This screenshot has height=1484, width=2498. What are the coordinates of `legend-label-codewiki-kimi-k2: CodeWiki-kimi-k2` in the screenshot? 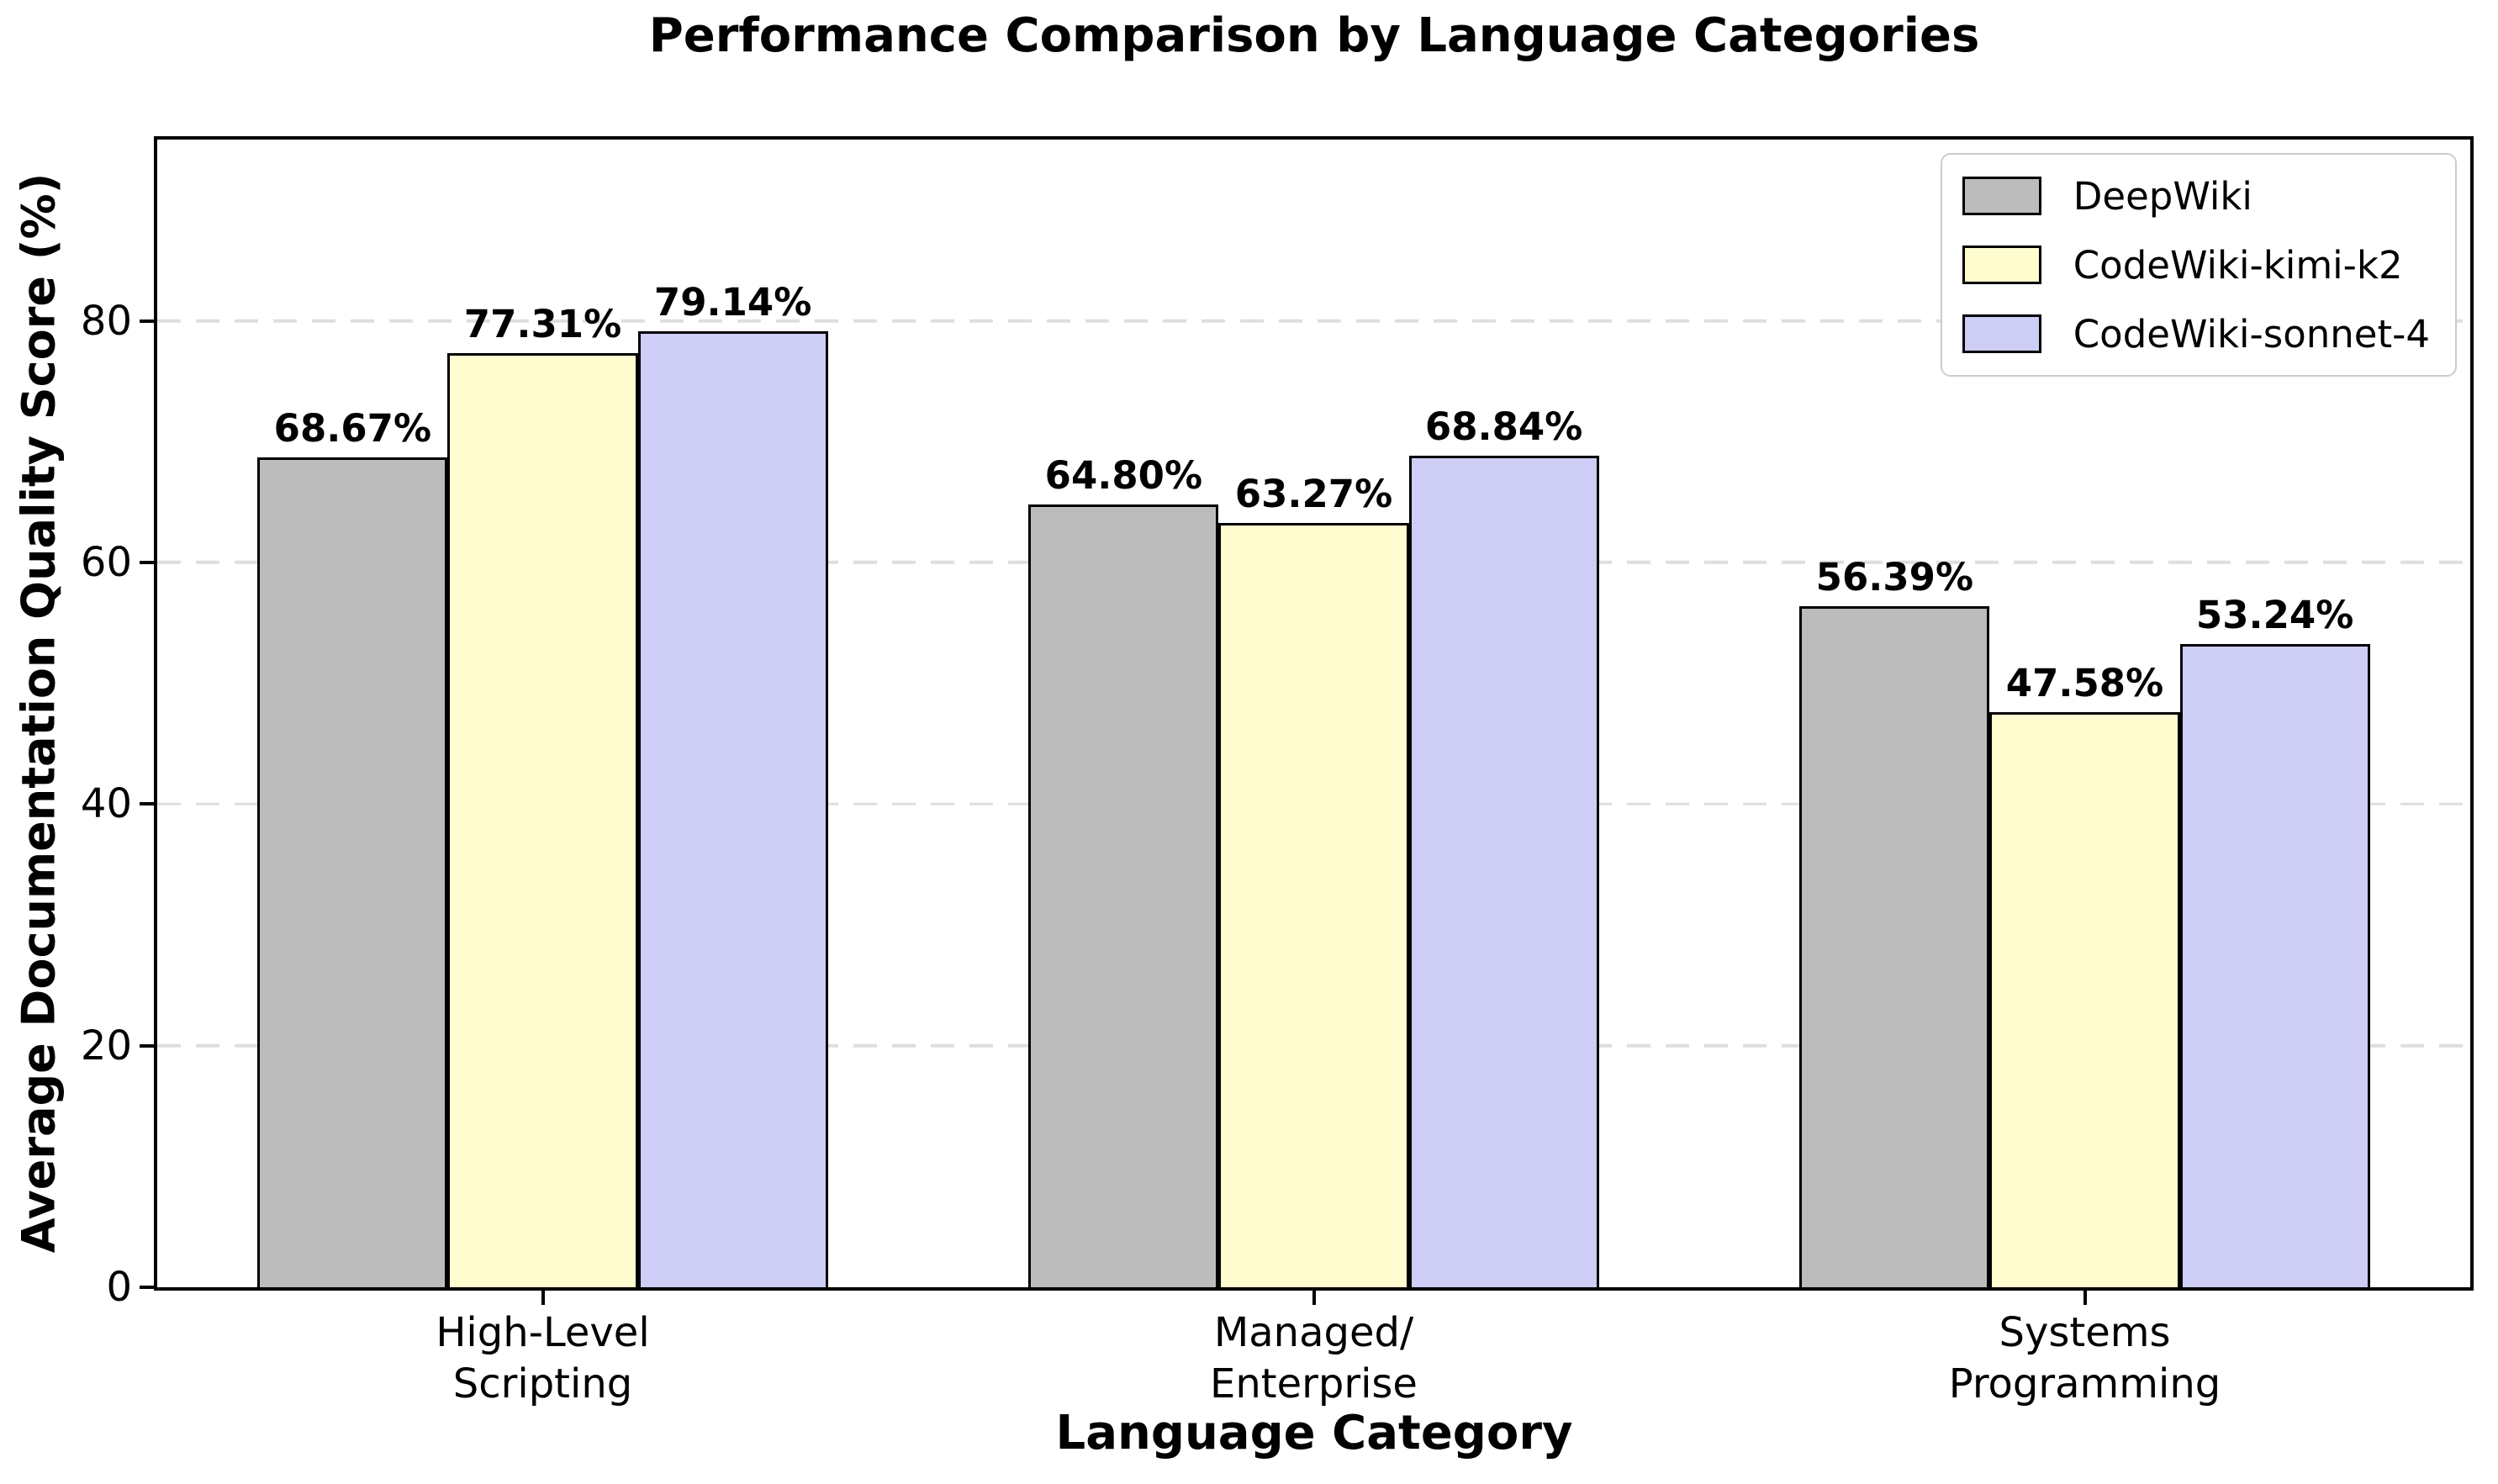 It's located at (2238, 265).